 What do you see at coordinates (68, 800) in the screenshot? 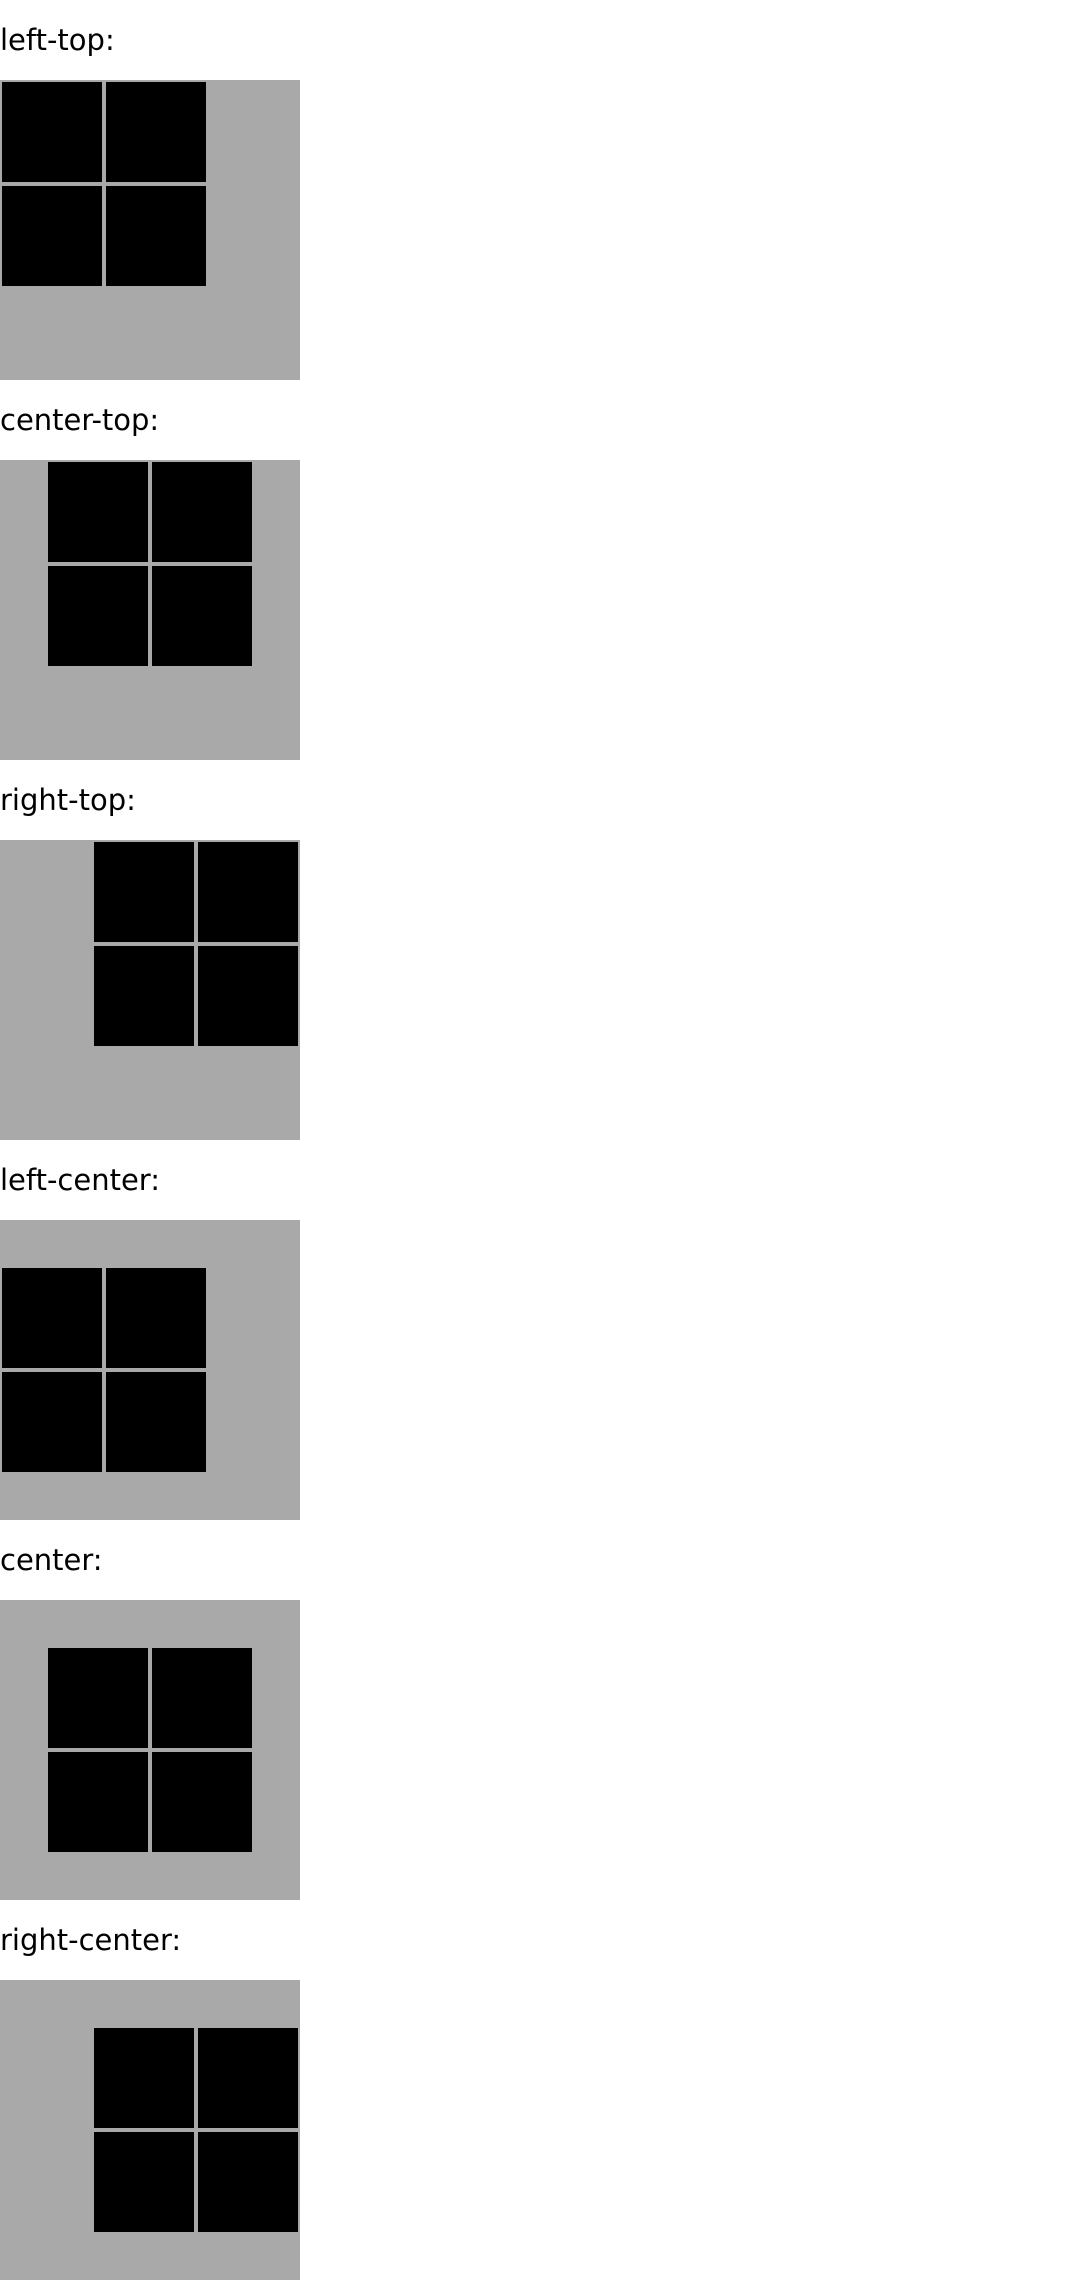
I see `alignment-label: right-top:` at bounding box center [68, 800].